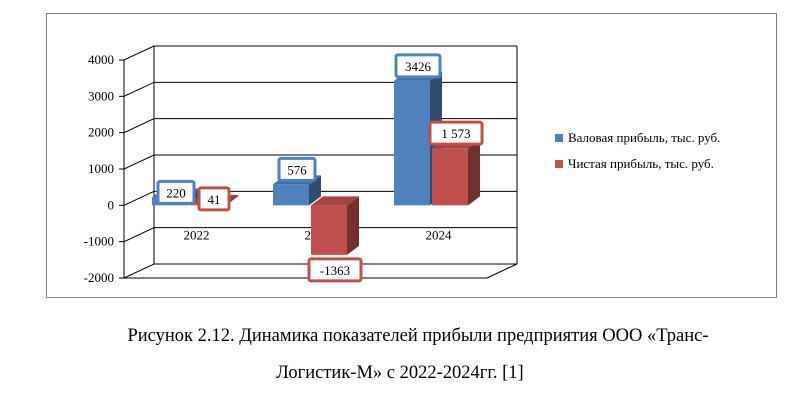  I want to click on y-tick-label: -1000, so click(99, 241).